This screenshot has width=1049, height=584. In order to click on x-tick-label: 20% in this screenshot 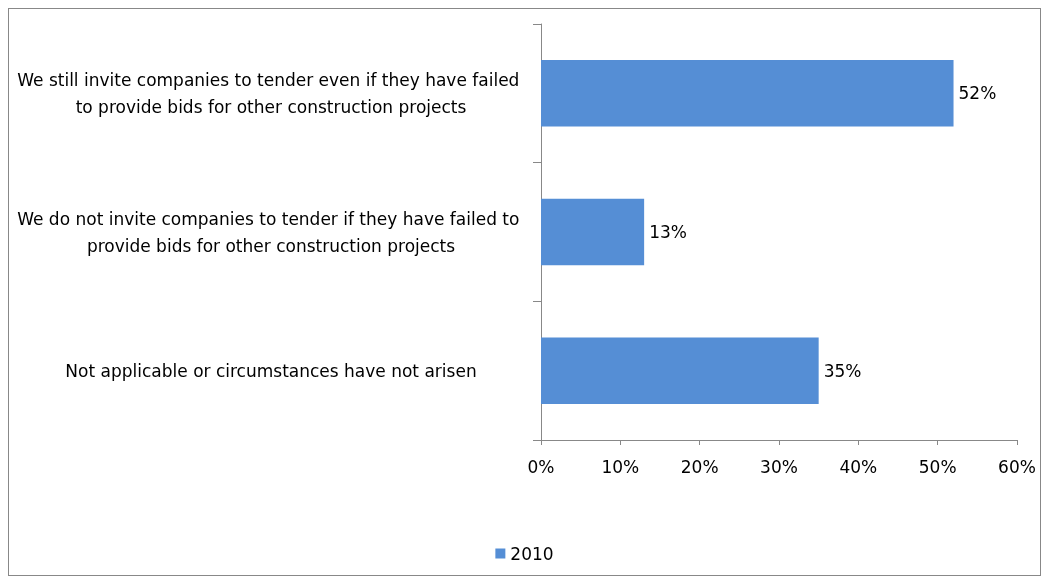, I will do `click(699, 466)`.